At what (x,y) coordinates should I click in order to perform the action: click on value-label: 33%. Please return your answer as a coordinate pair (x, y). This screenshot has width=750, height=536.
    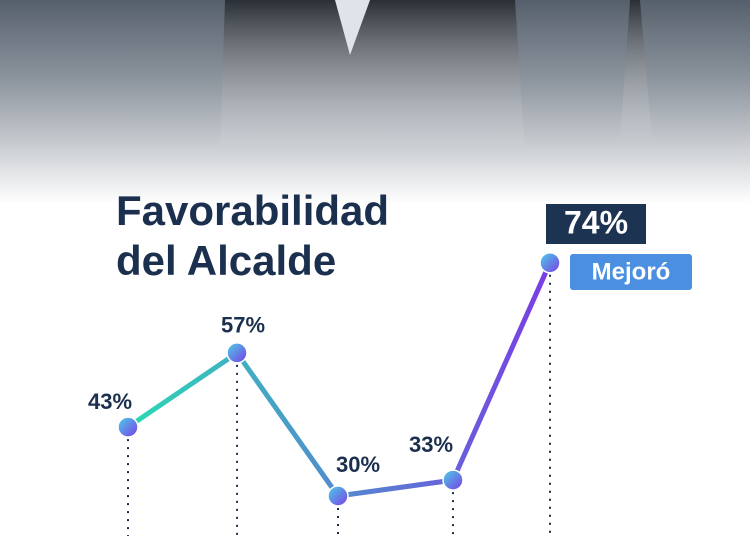
    Looking at the image, I should click on (431, 444).